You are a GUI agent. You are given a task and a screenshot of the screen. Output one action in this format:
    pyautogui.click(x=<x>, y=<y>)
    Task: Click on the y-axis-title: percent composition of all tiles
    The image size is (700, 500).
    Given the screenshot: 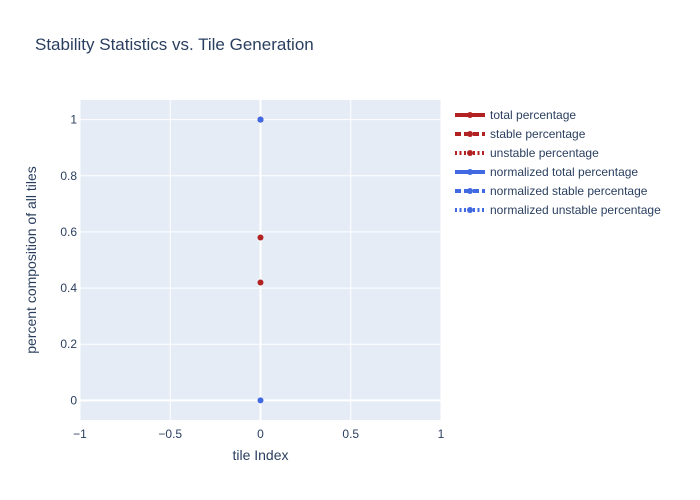 What is the action you would take?
    pyautogui.click(x=31, y=260)
    